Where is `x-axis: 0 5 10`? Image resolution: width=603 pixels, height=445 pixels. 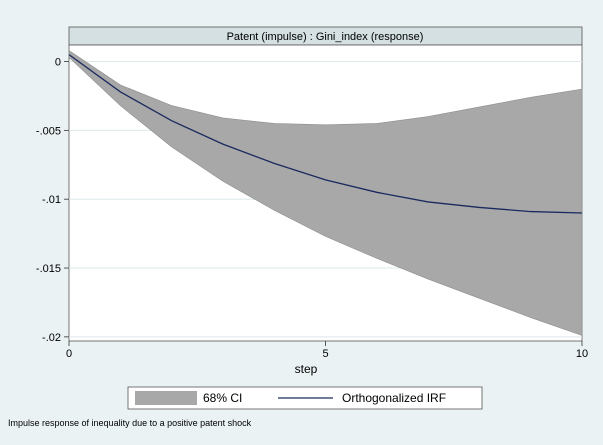 x-axis: 0 5 10 is located at coordinates (327, 350).